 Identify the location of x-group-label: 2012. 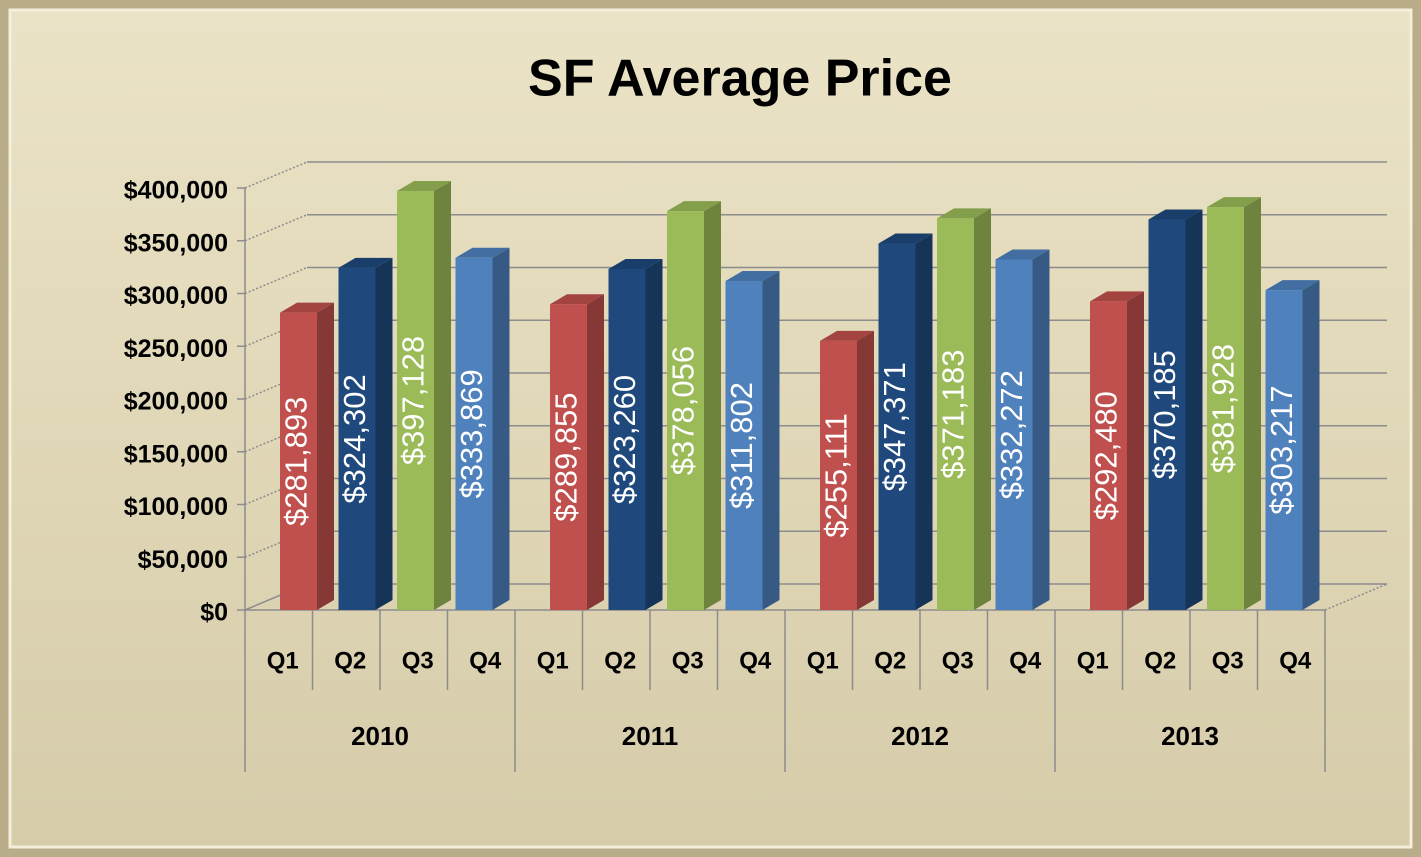
(920, 736).